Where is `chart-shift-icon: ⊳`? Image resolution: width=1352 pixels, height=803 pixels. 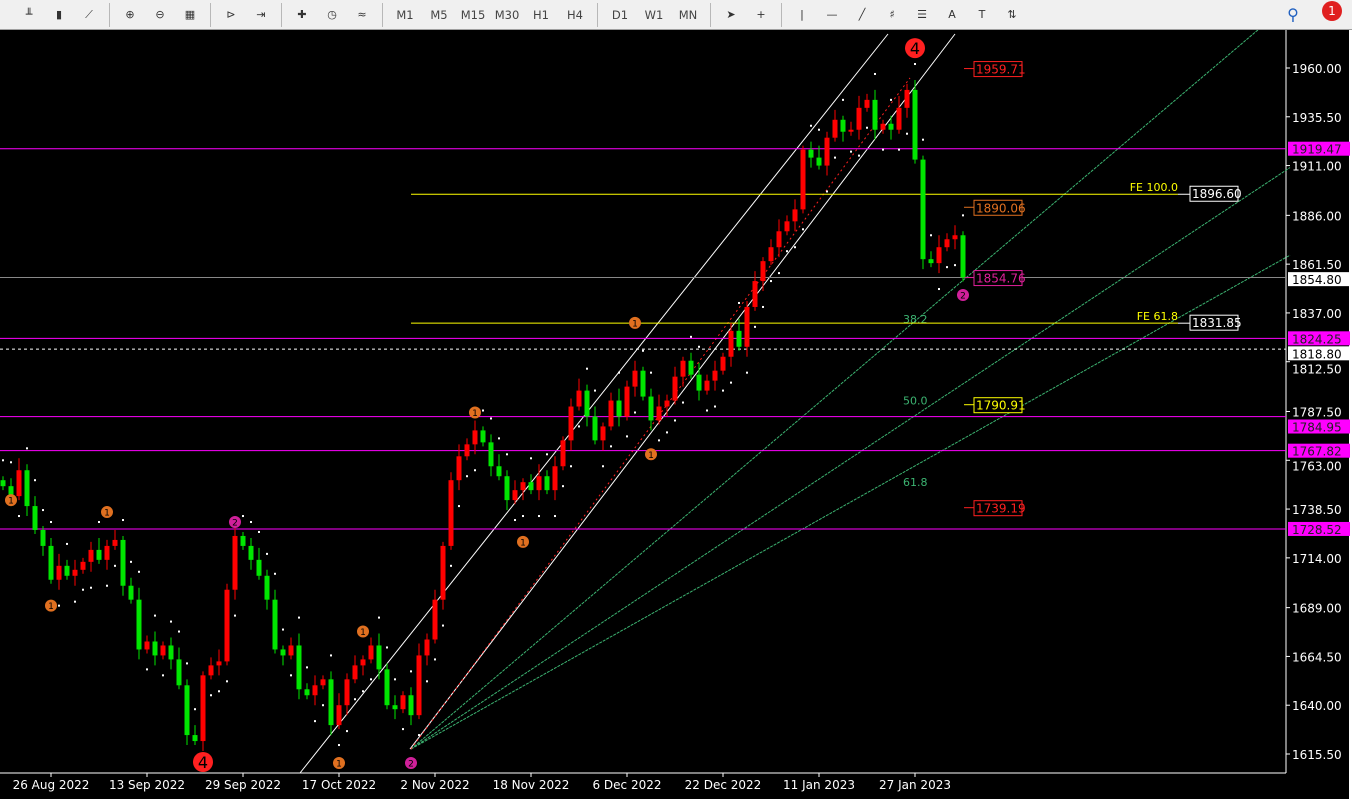
chart-shift-icon: ⊳ is located at coordinates (231, 14).